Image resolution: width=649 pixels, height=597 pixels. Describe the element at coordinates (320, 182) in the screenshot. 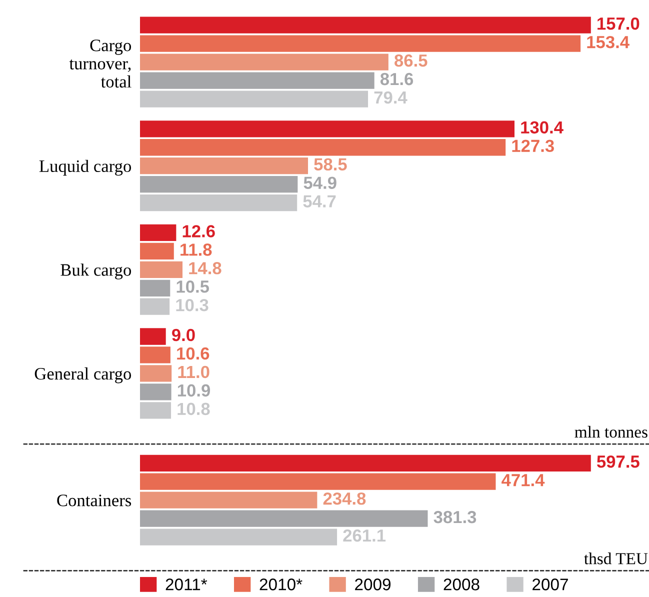

I see `data-label: 54.9` at that location.